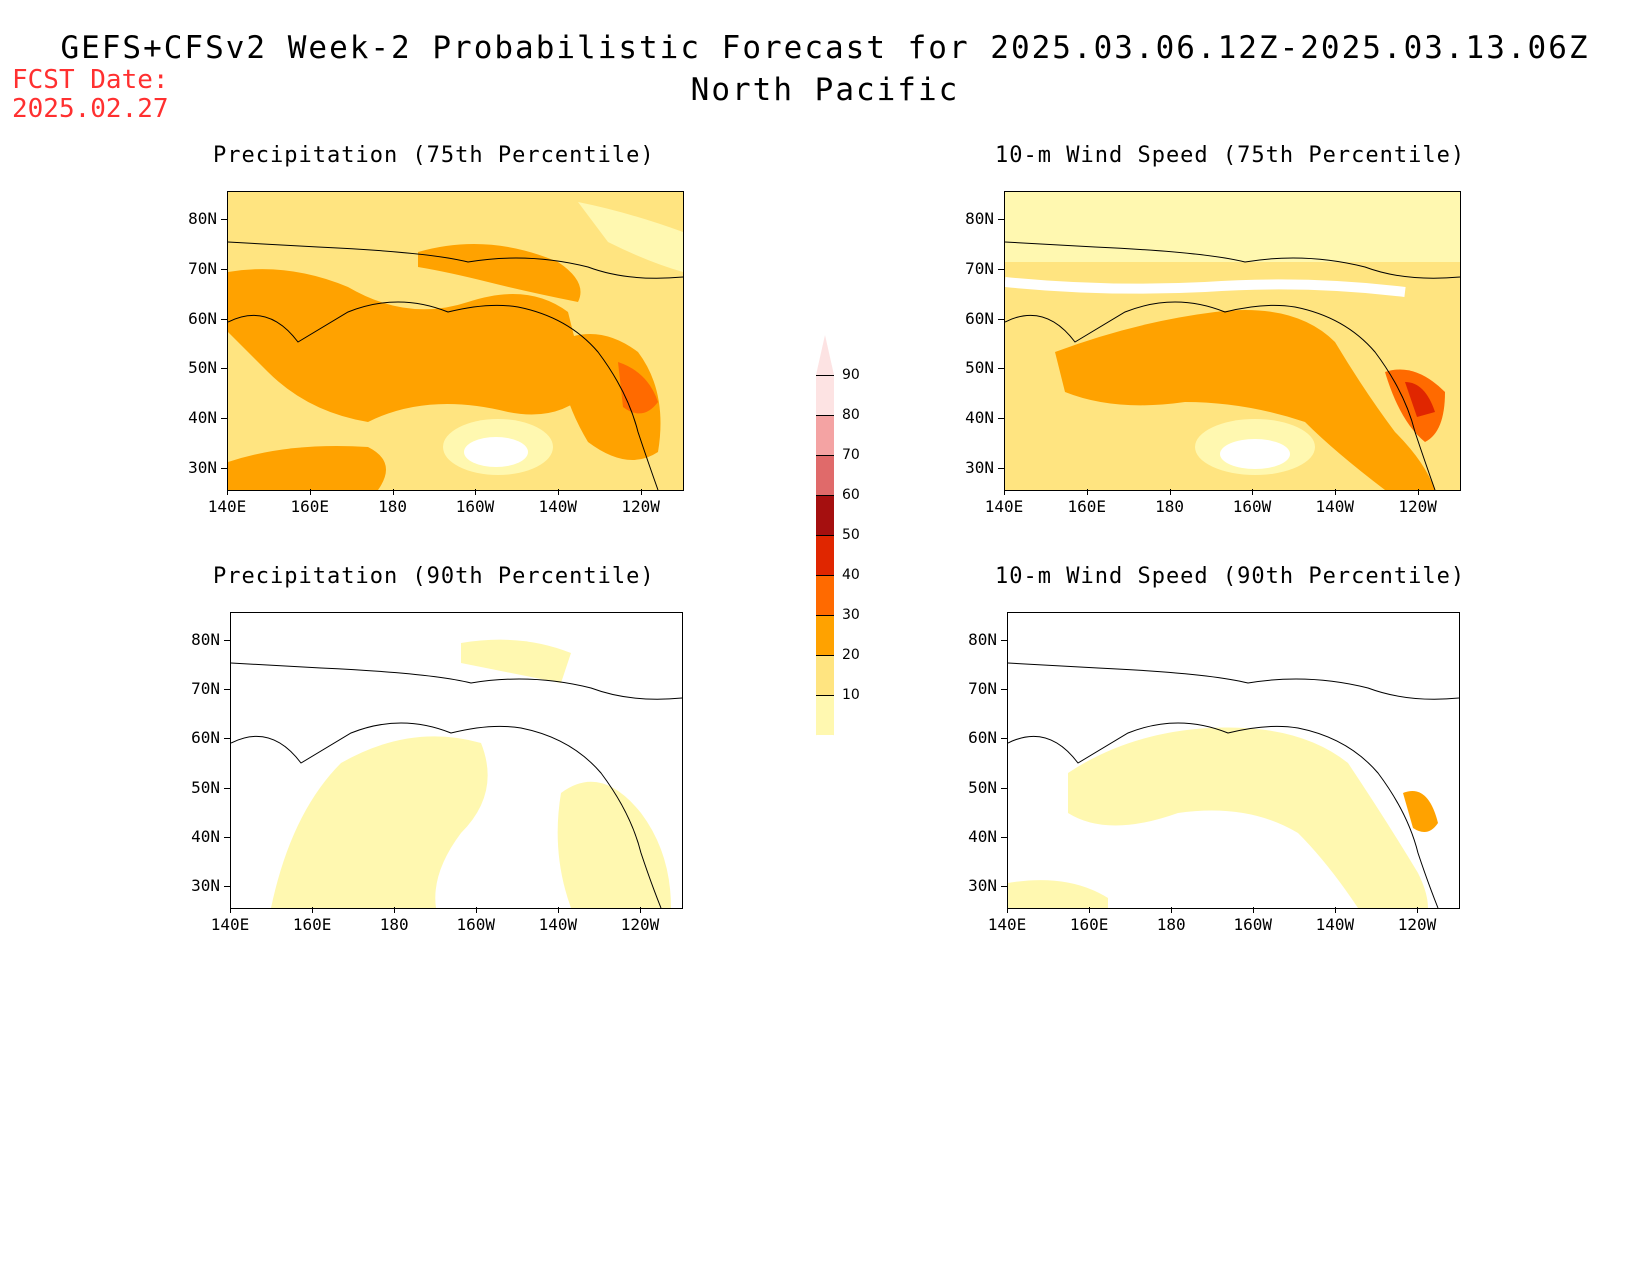 The height and width of the screenshot is (1275, 1650). I want to click on region-subtitle: North Pacific, so click(825, 90).